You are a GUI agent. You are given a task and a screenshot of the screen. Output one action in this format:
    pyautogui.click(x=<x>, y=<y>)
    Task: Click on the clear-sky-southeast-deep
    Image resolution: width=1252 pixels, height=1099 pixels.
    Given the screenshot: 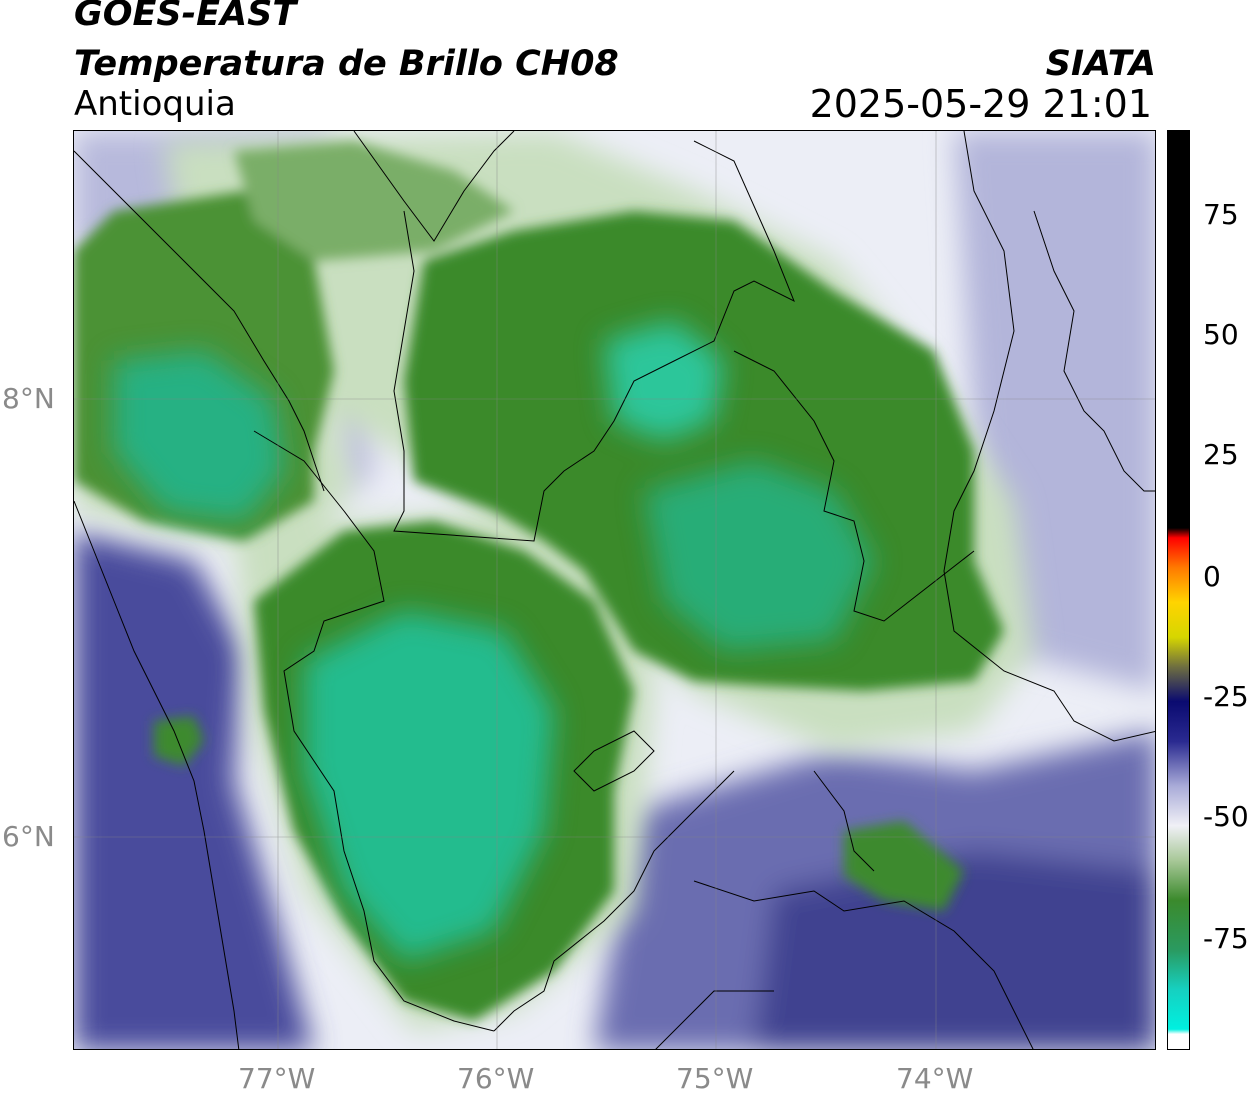 What is the action you would take?
    pyautogui.click(x=954, y=950)
    